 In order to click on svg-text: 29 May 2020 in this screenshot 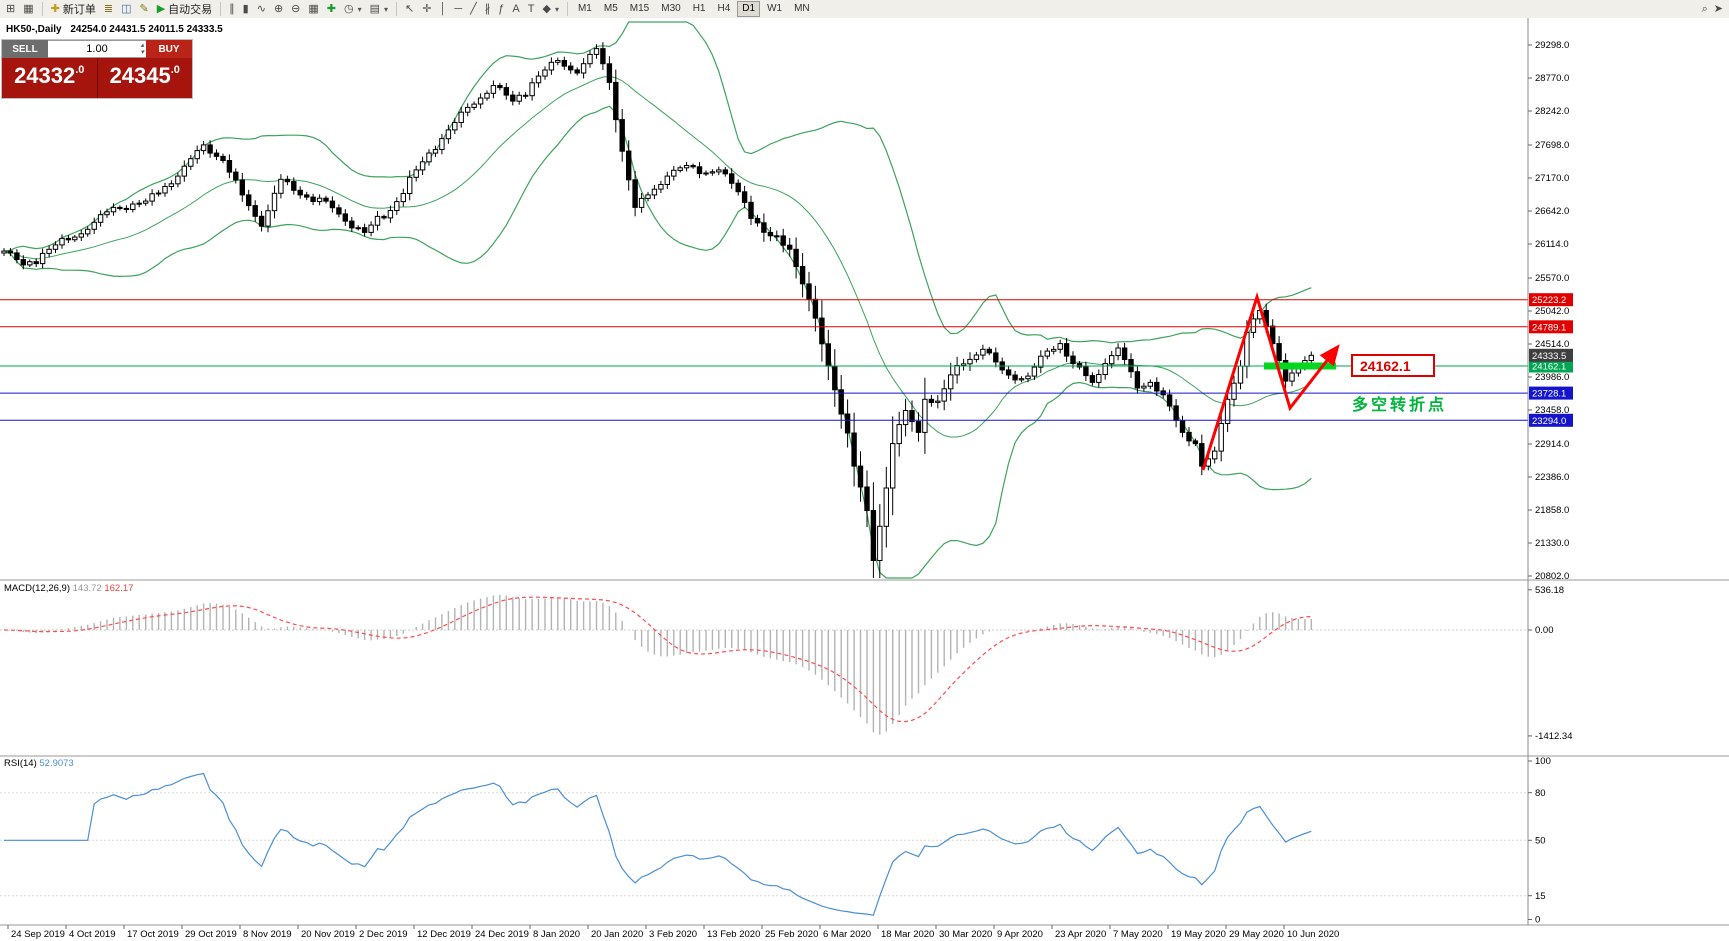, I will do `click(1256, 934)`.